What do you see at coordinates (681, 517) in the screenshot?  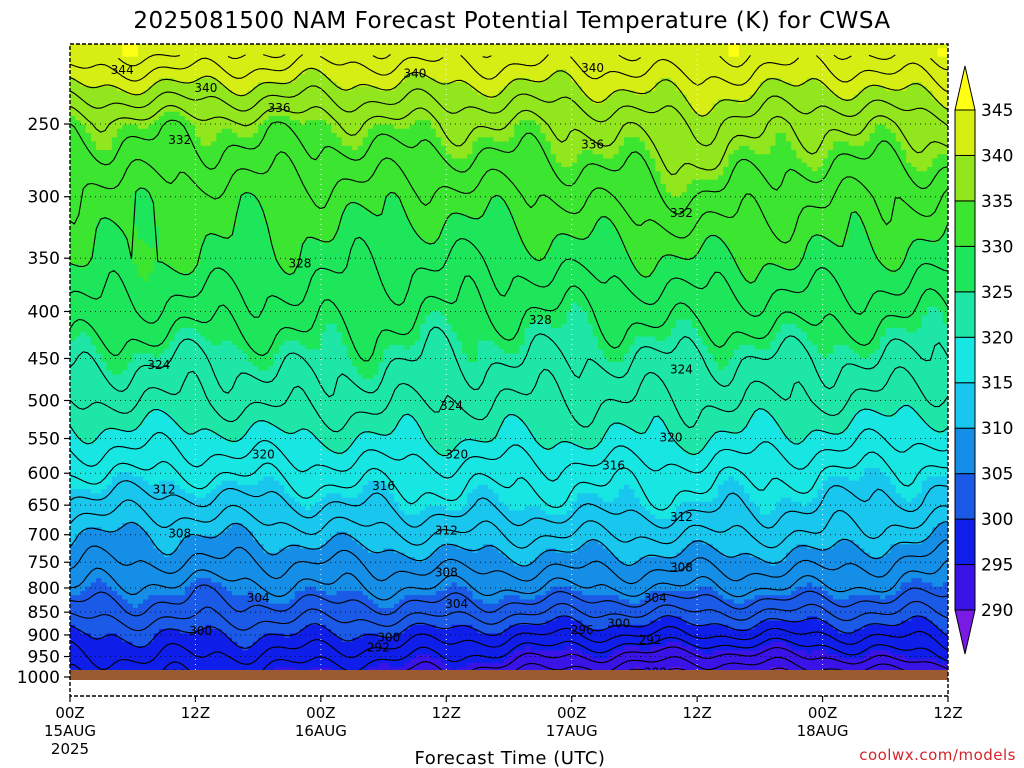 I see `contour-label: 312` at bounding box center [681, 517].